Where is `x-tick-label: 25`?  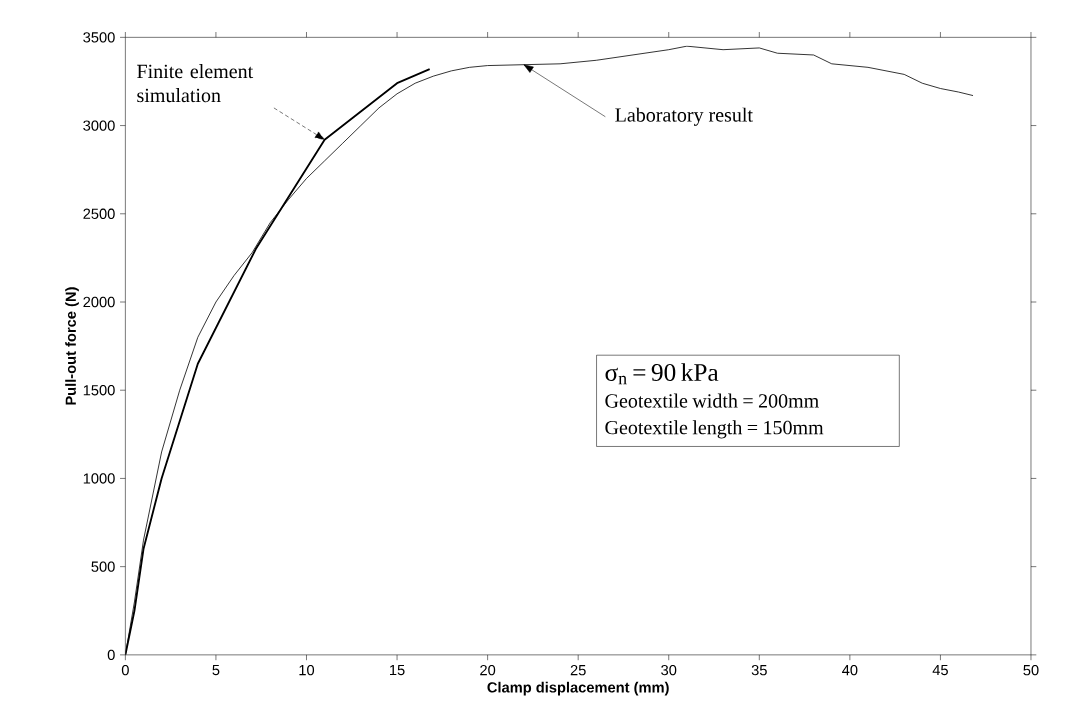 x-tick-label: 25 is located at coordinates (578, 670).